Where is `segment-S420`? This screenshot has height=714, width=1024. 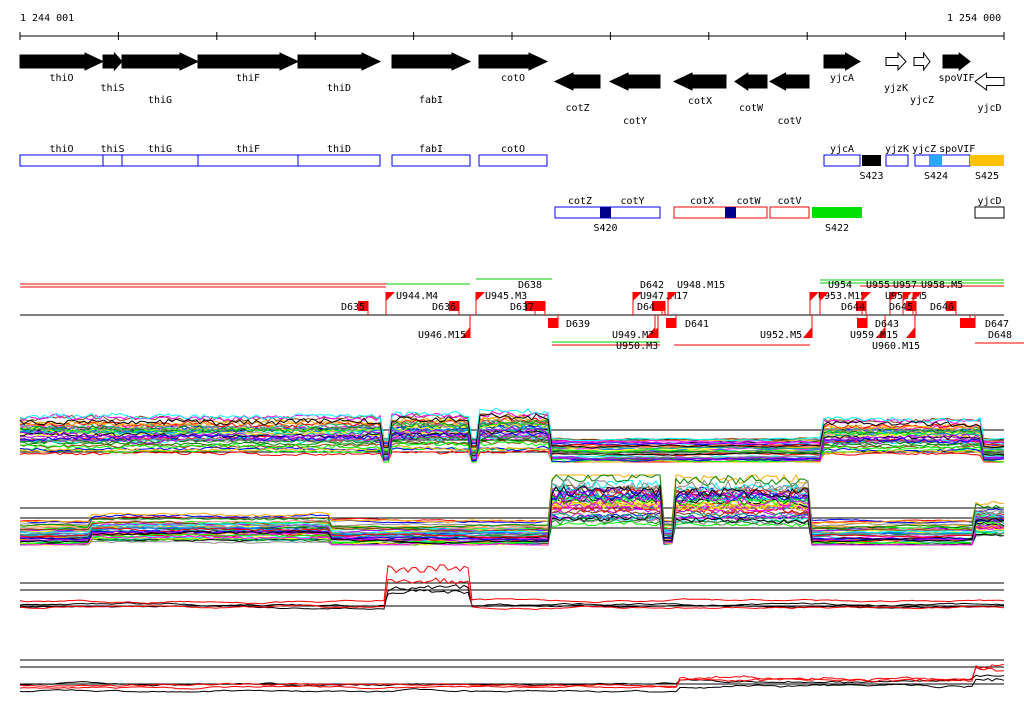 segment-S420 is located at coordinates (605, 212).